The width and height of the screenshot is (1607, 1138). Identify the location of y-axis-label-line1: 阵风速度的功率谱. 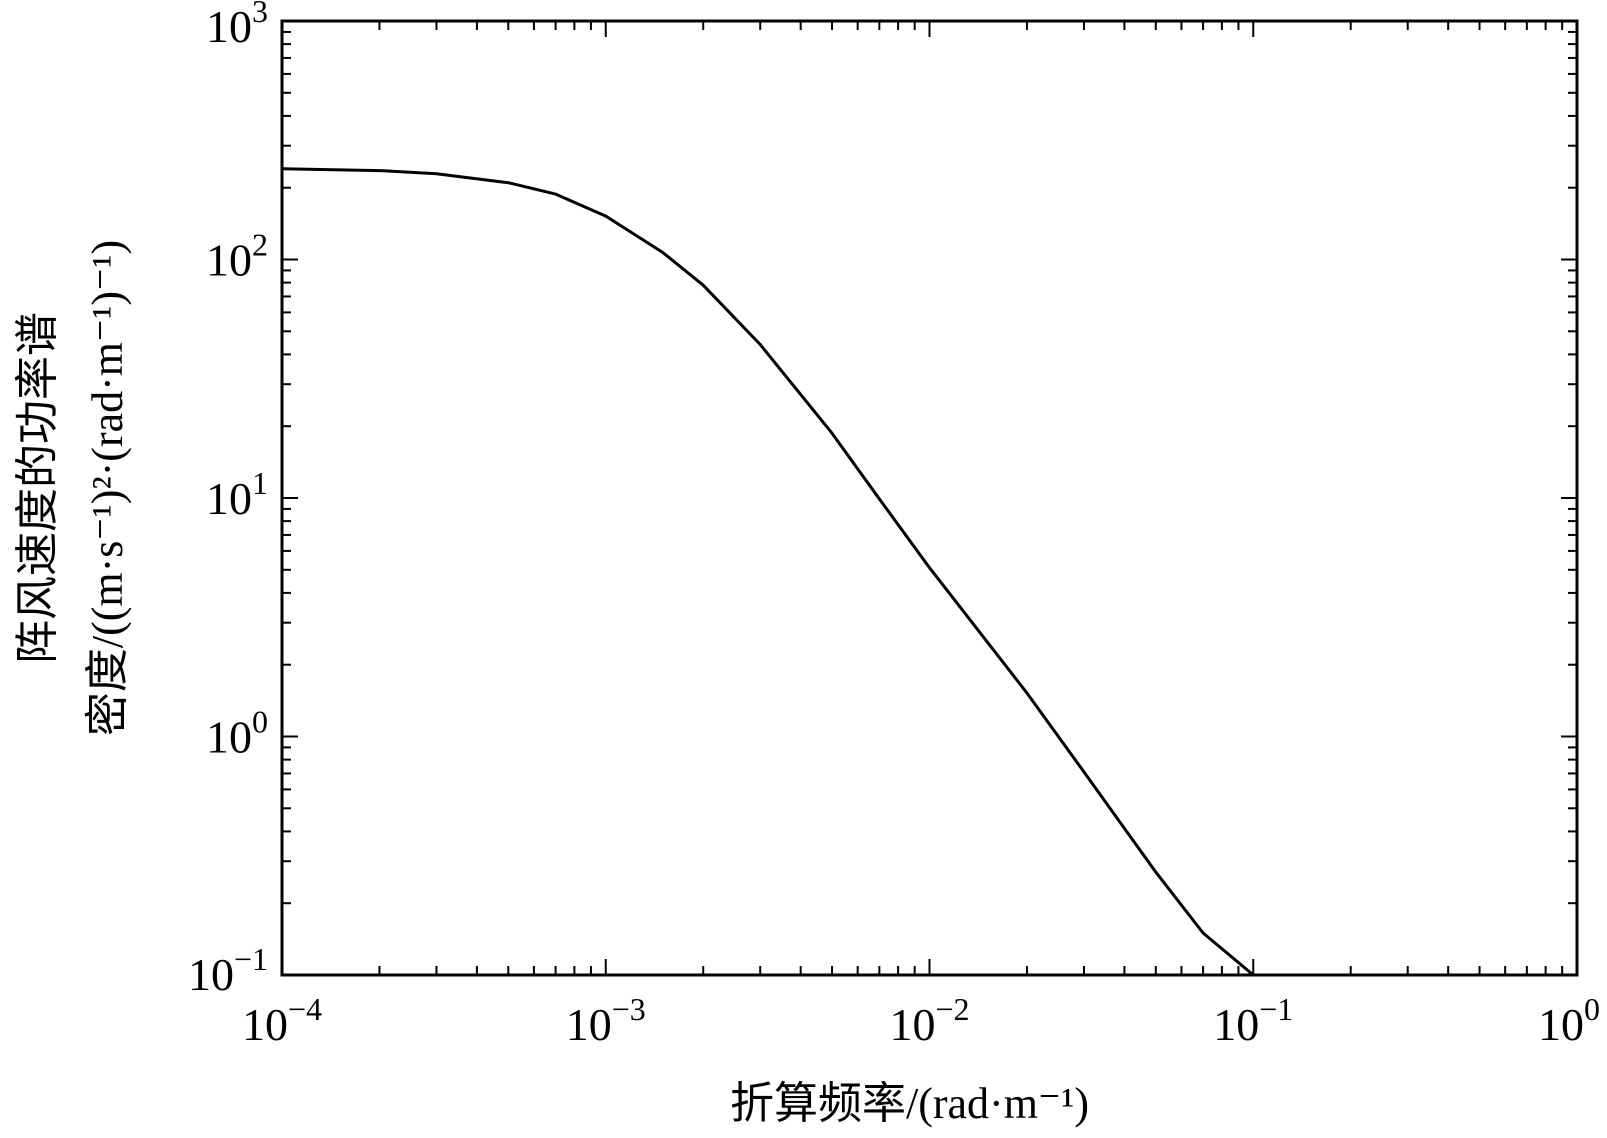
(37, 488).